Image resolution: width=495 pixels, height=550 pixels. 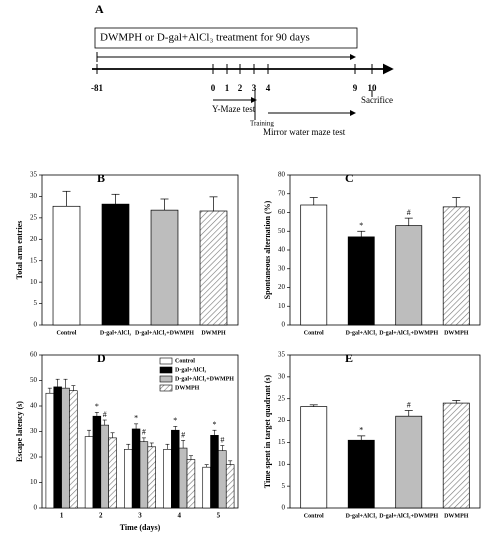 I want to click on y-axis-label: Escape latency (s), so click(x=19, y=431).